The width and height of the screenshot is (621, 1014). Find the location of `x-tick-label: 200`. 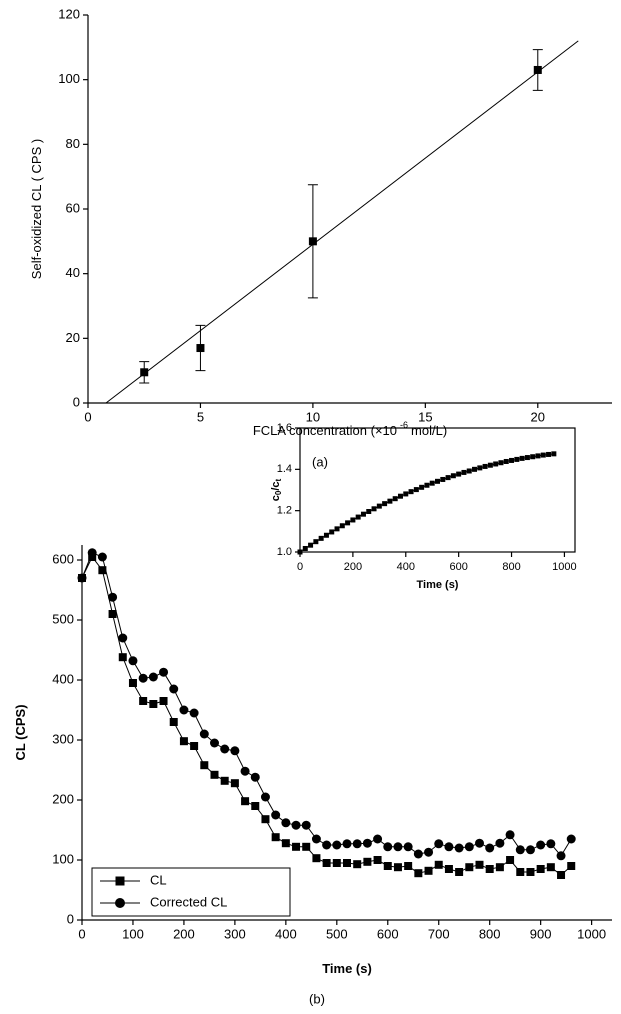

x-tick-label: 200 is located at coordinates (184, 933).